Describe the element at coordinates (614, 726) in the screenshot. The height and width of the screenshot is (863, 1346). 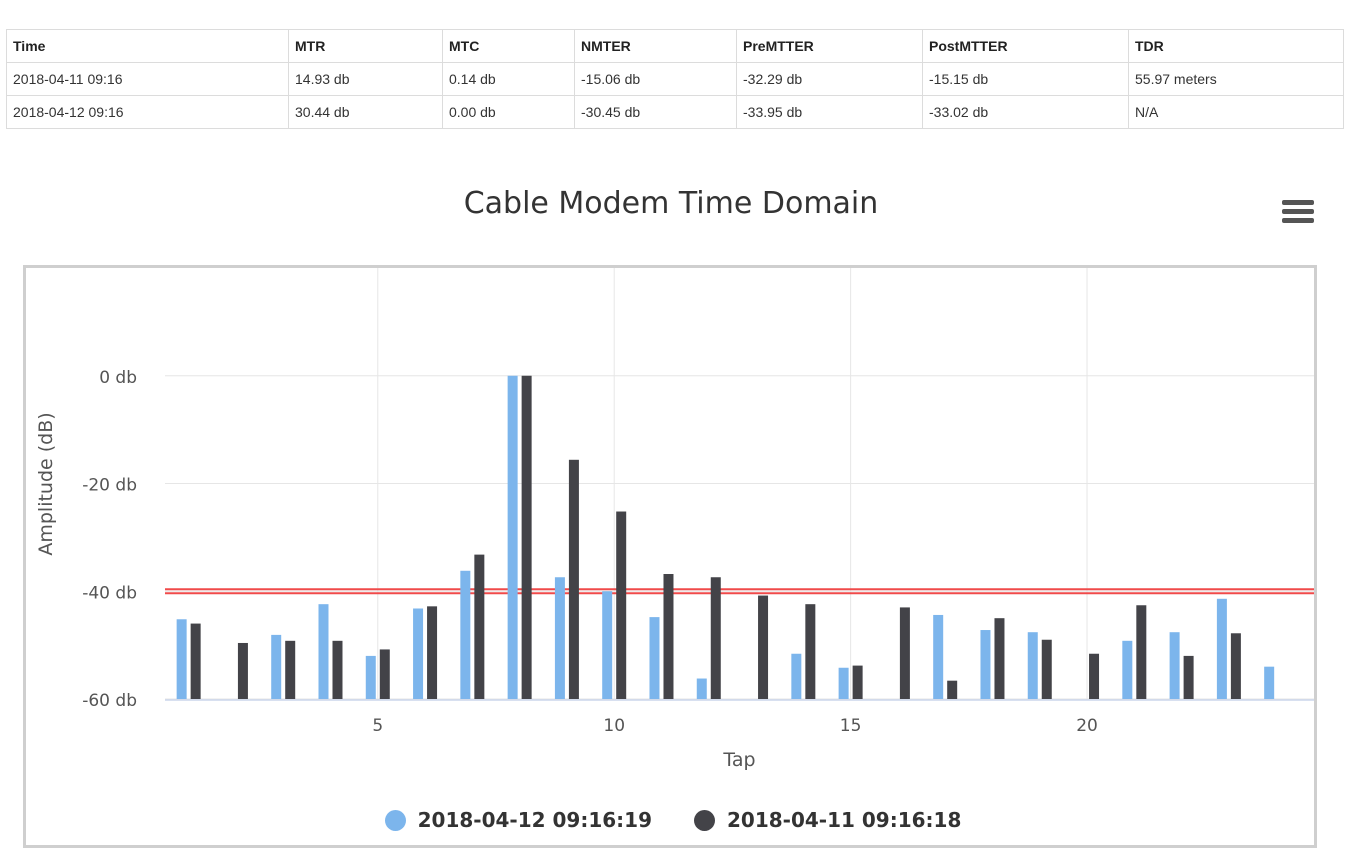
I see `x-tick-label: 10` at that location.